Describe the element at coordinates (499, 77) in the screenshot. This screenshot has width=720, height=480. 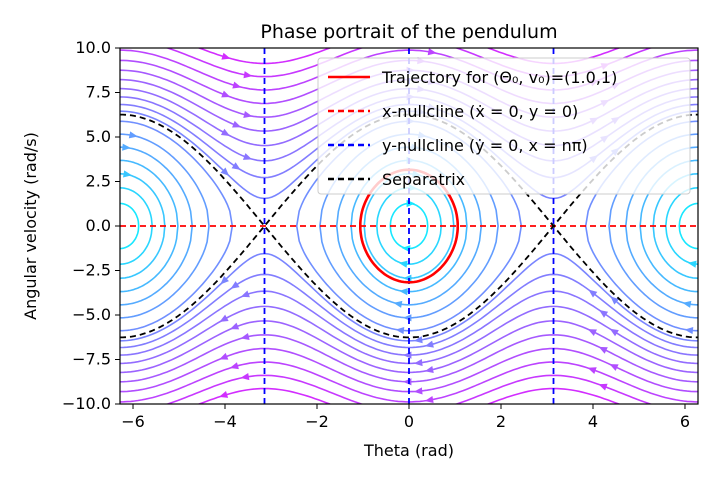
I see `legend-label-trajectory: Trajectory for (Θ₀, v₀)=(1.0,1)` at that location.